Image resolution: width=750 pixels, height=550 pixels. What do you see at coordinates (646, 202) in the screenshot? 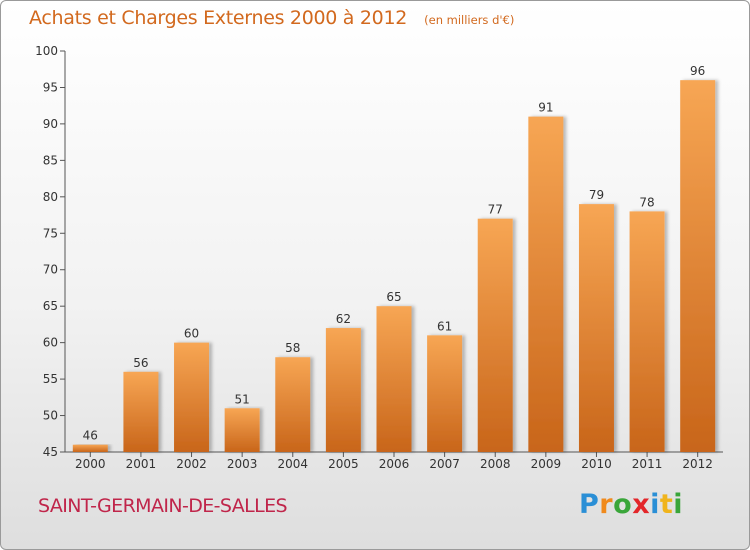
I see `bar-value-label: 78` at bounding box center [646, 202].